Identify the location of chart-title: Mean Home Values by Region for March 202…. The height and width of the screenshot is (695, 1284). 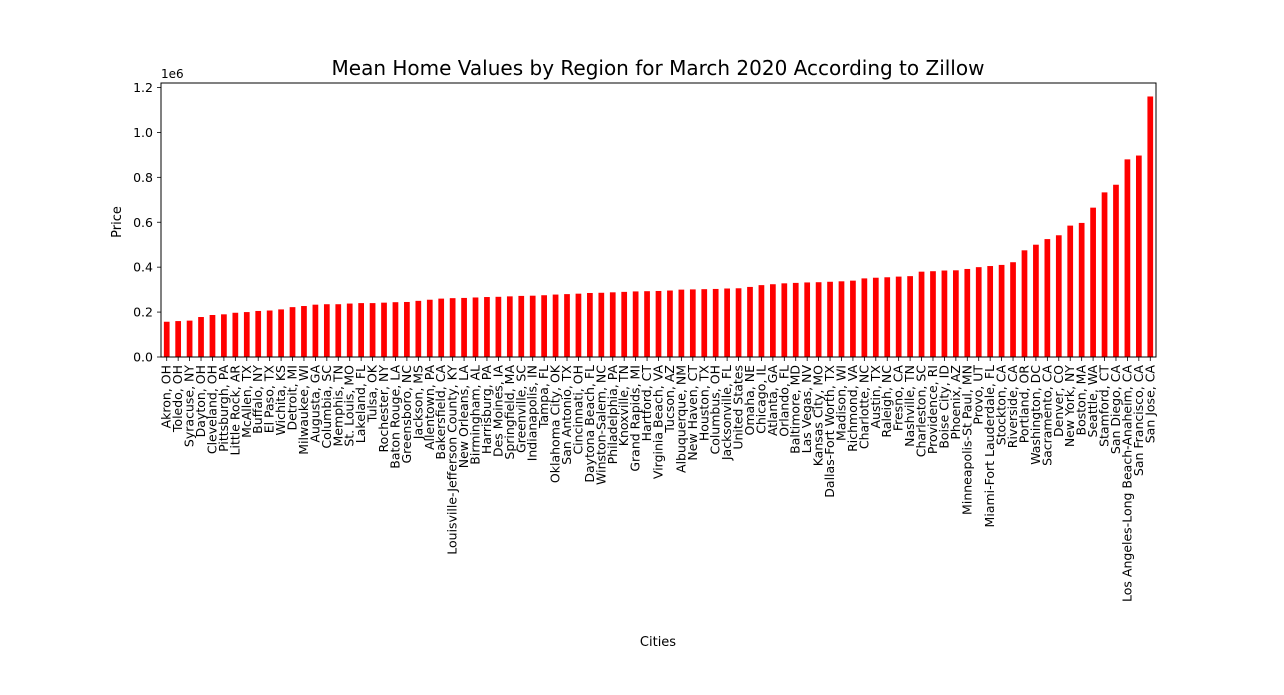
(658, 68).